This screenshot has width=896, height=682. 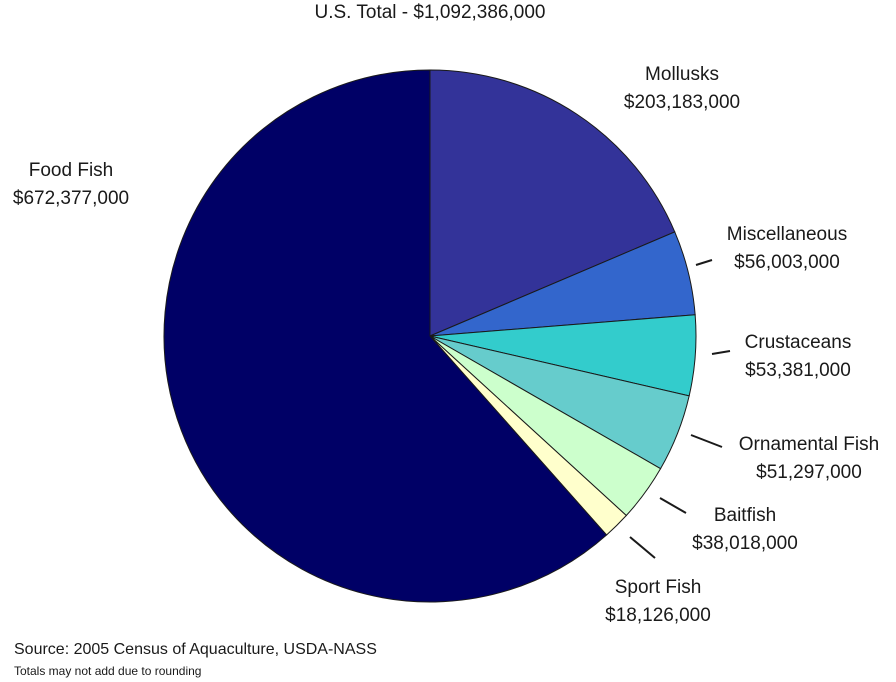 I want to click on label-crustaceans-value: $53,381,000, so click(x=798, y=370).